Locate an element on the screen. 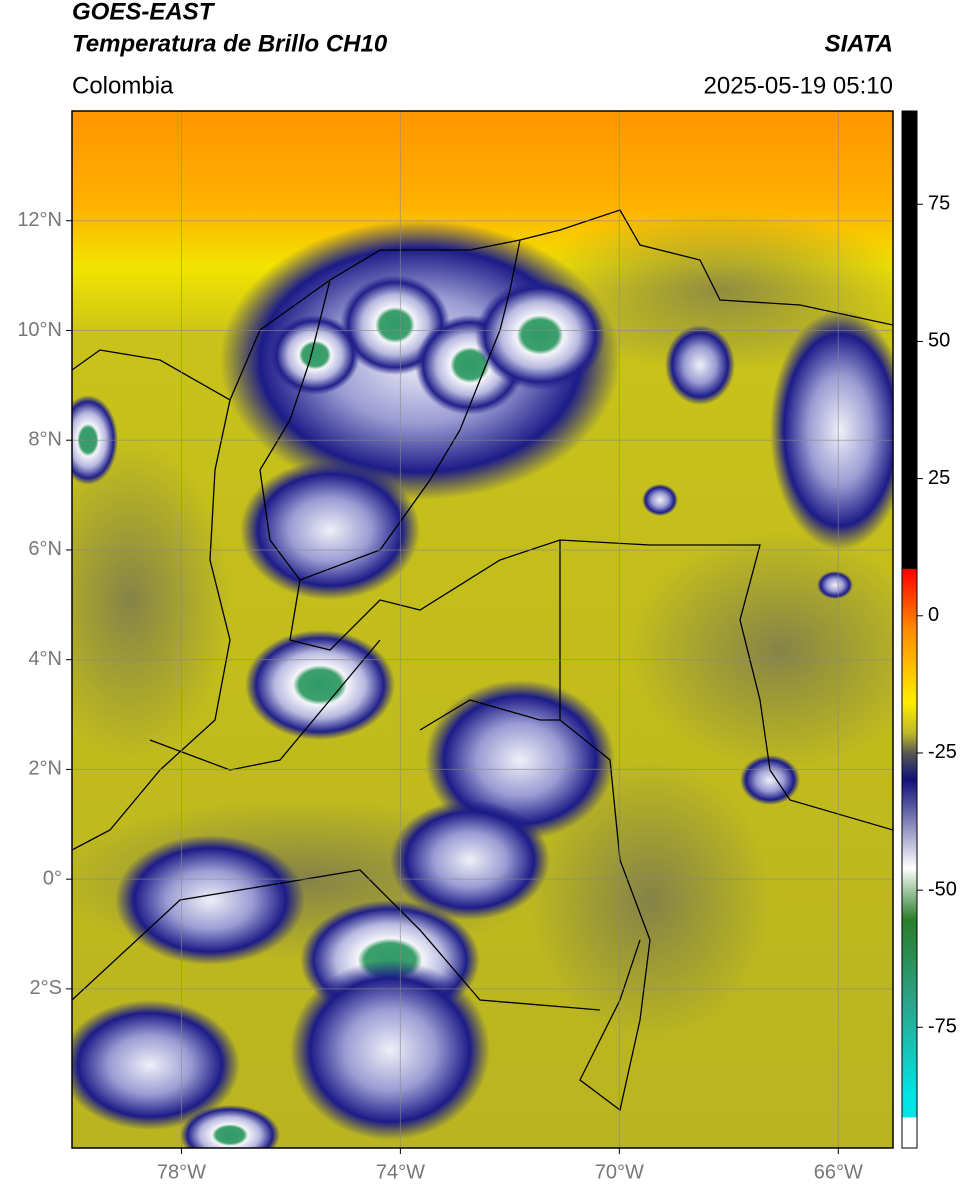 This screenshot has height=1195, width=966. colorbar-tick-label: 50 is located at coordinates (939, 341).